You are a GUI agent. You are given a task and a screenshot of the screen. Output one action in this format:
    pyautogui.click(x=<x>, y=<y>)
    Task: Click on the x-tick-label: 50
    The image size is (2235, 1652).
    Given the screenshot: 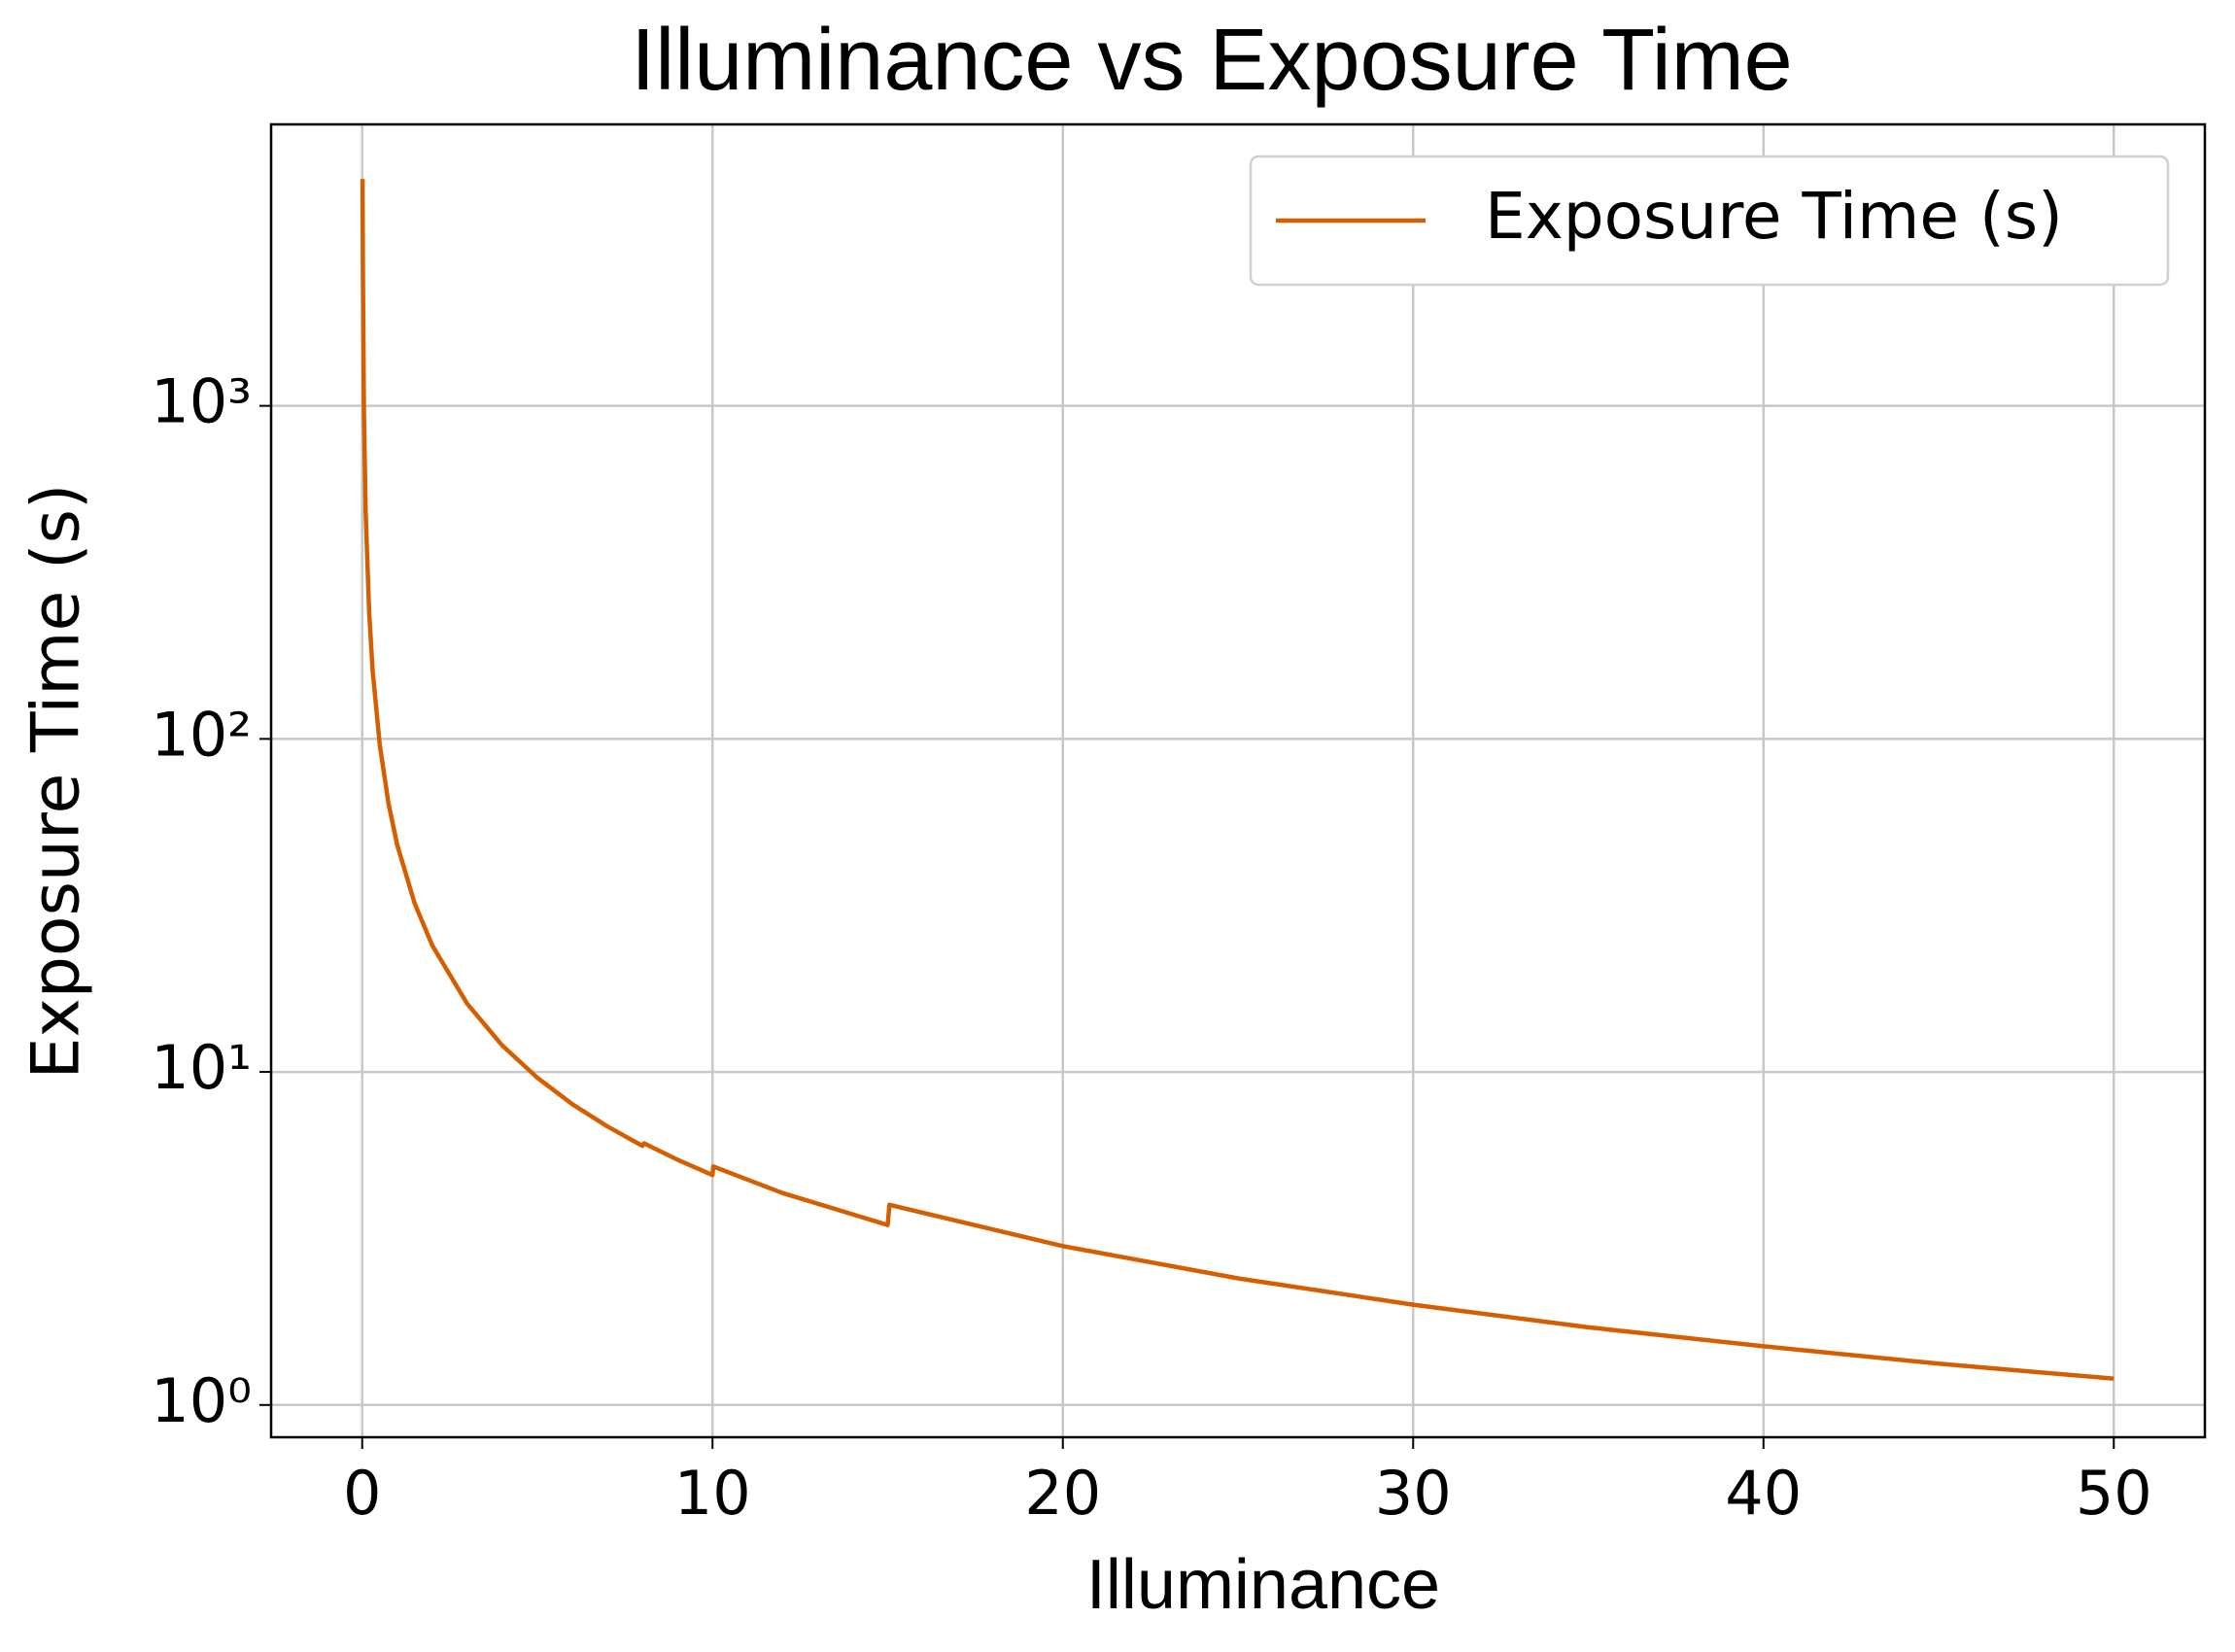 What is the action you would take?
    pyautogui.click(x=2114, y=1494)
    